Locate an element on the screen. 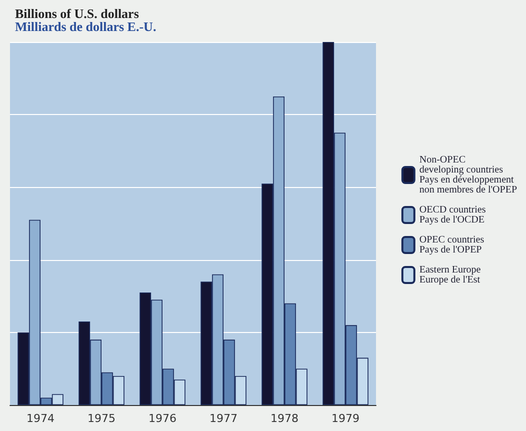 This screenshot has width=526, height=431. legend-label: Non-OPEC developing countries Pays en développement non membres de l'OPEP is located at coordinates (468, 175).